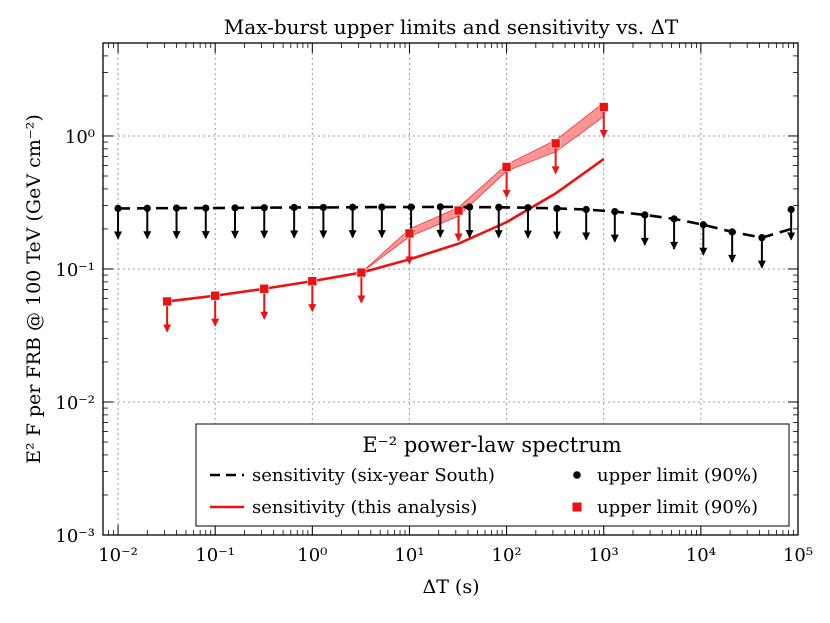 The height and width of the screenshot is (623, 830). Describe the element at coordinates (75, 403) in the screenshot. I see `y-tick-label: 10⁻²` at that location.